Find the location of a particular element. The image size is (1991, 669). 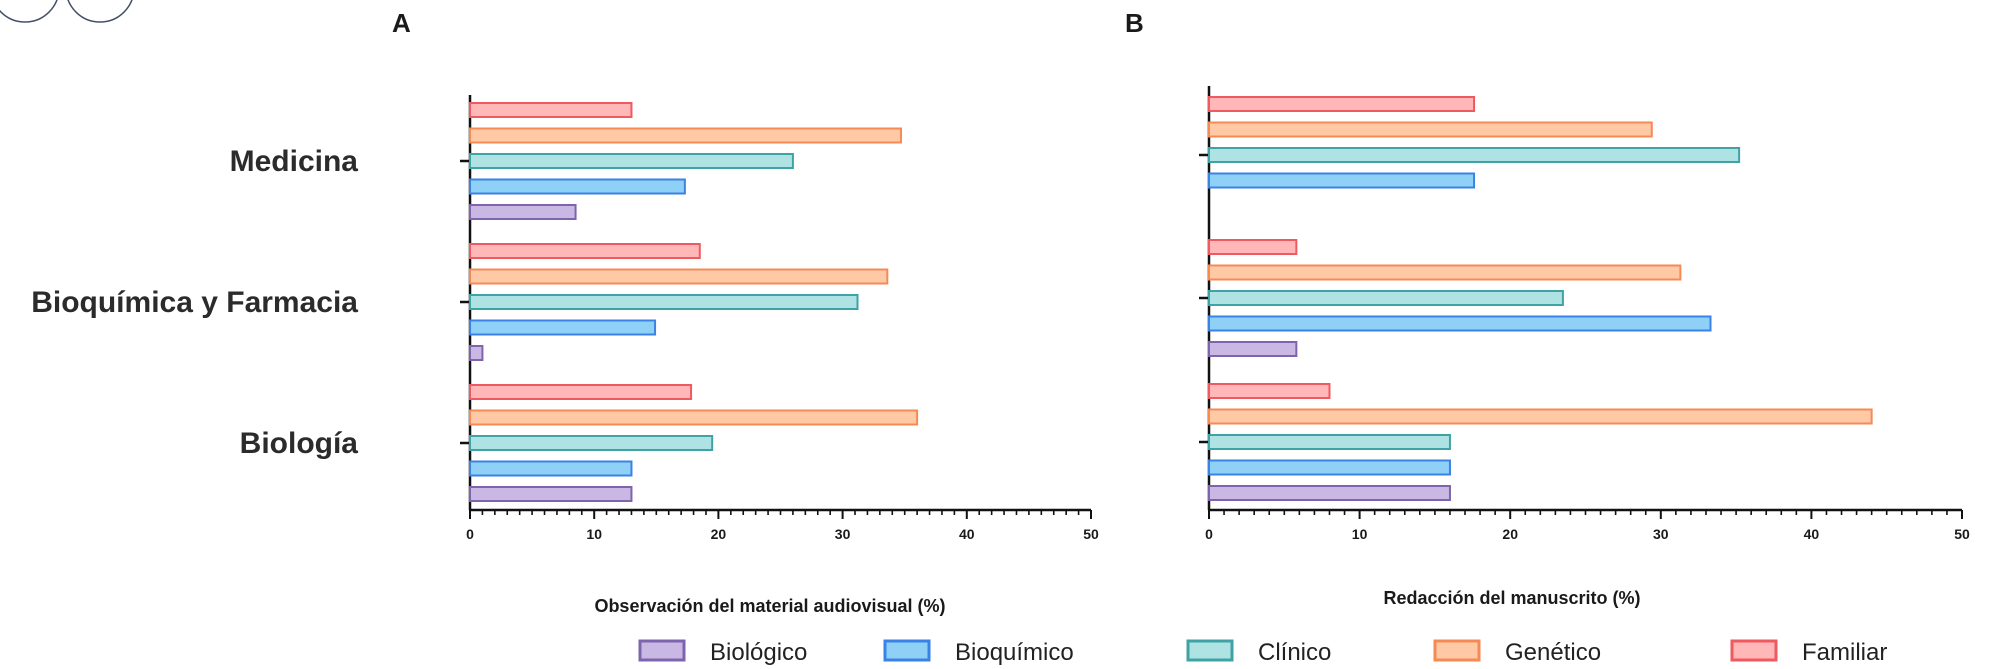

legend-label: Bioquímico is located at coordinates (1014, 652).